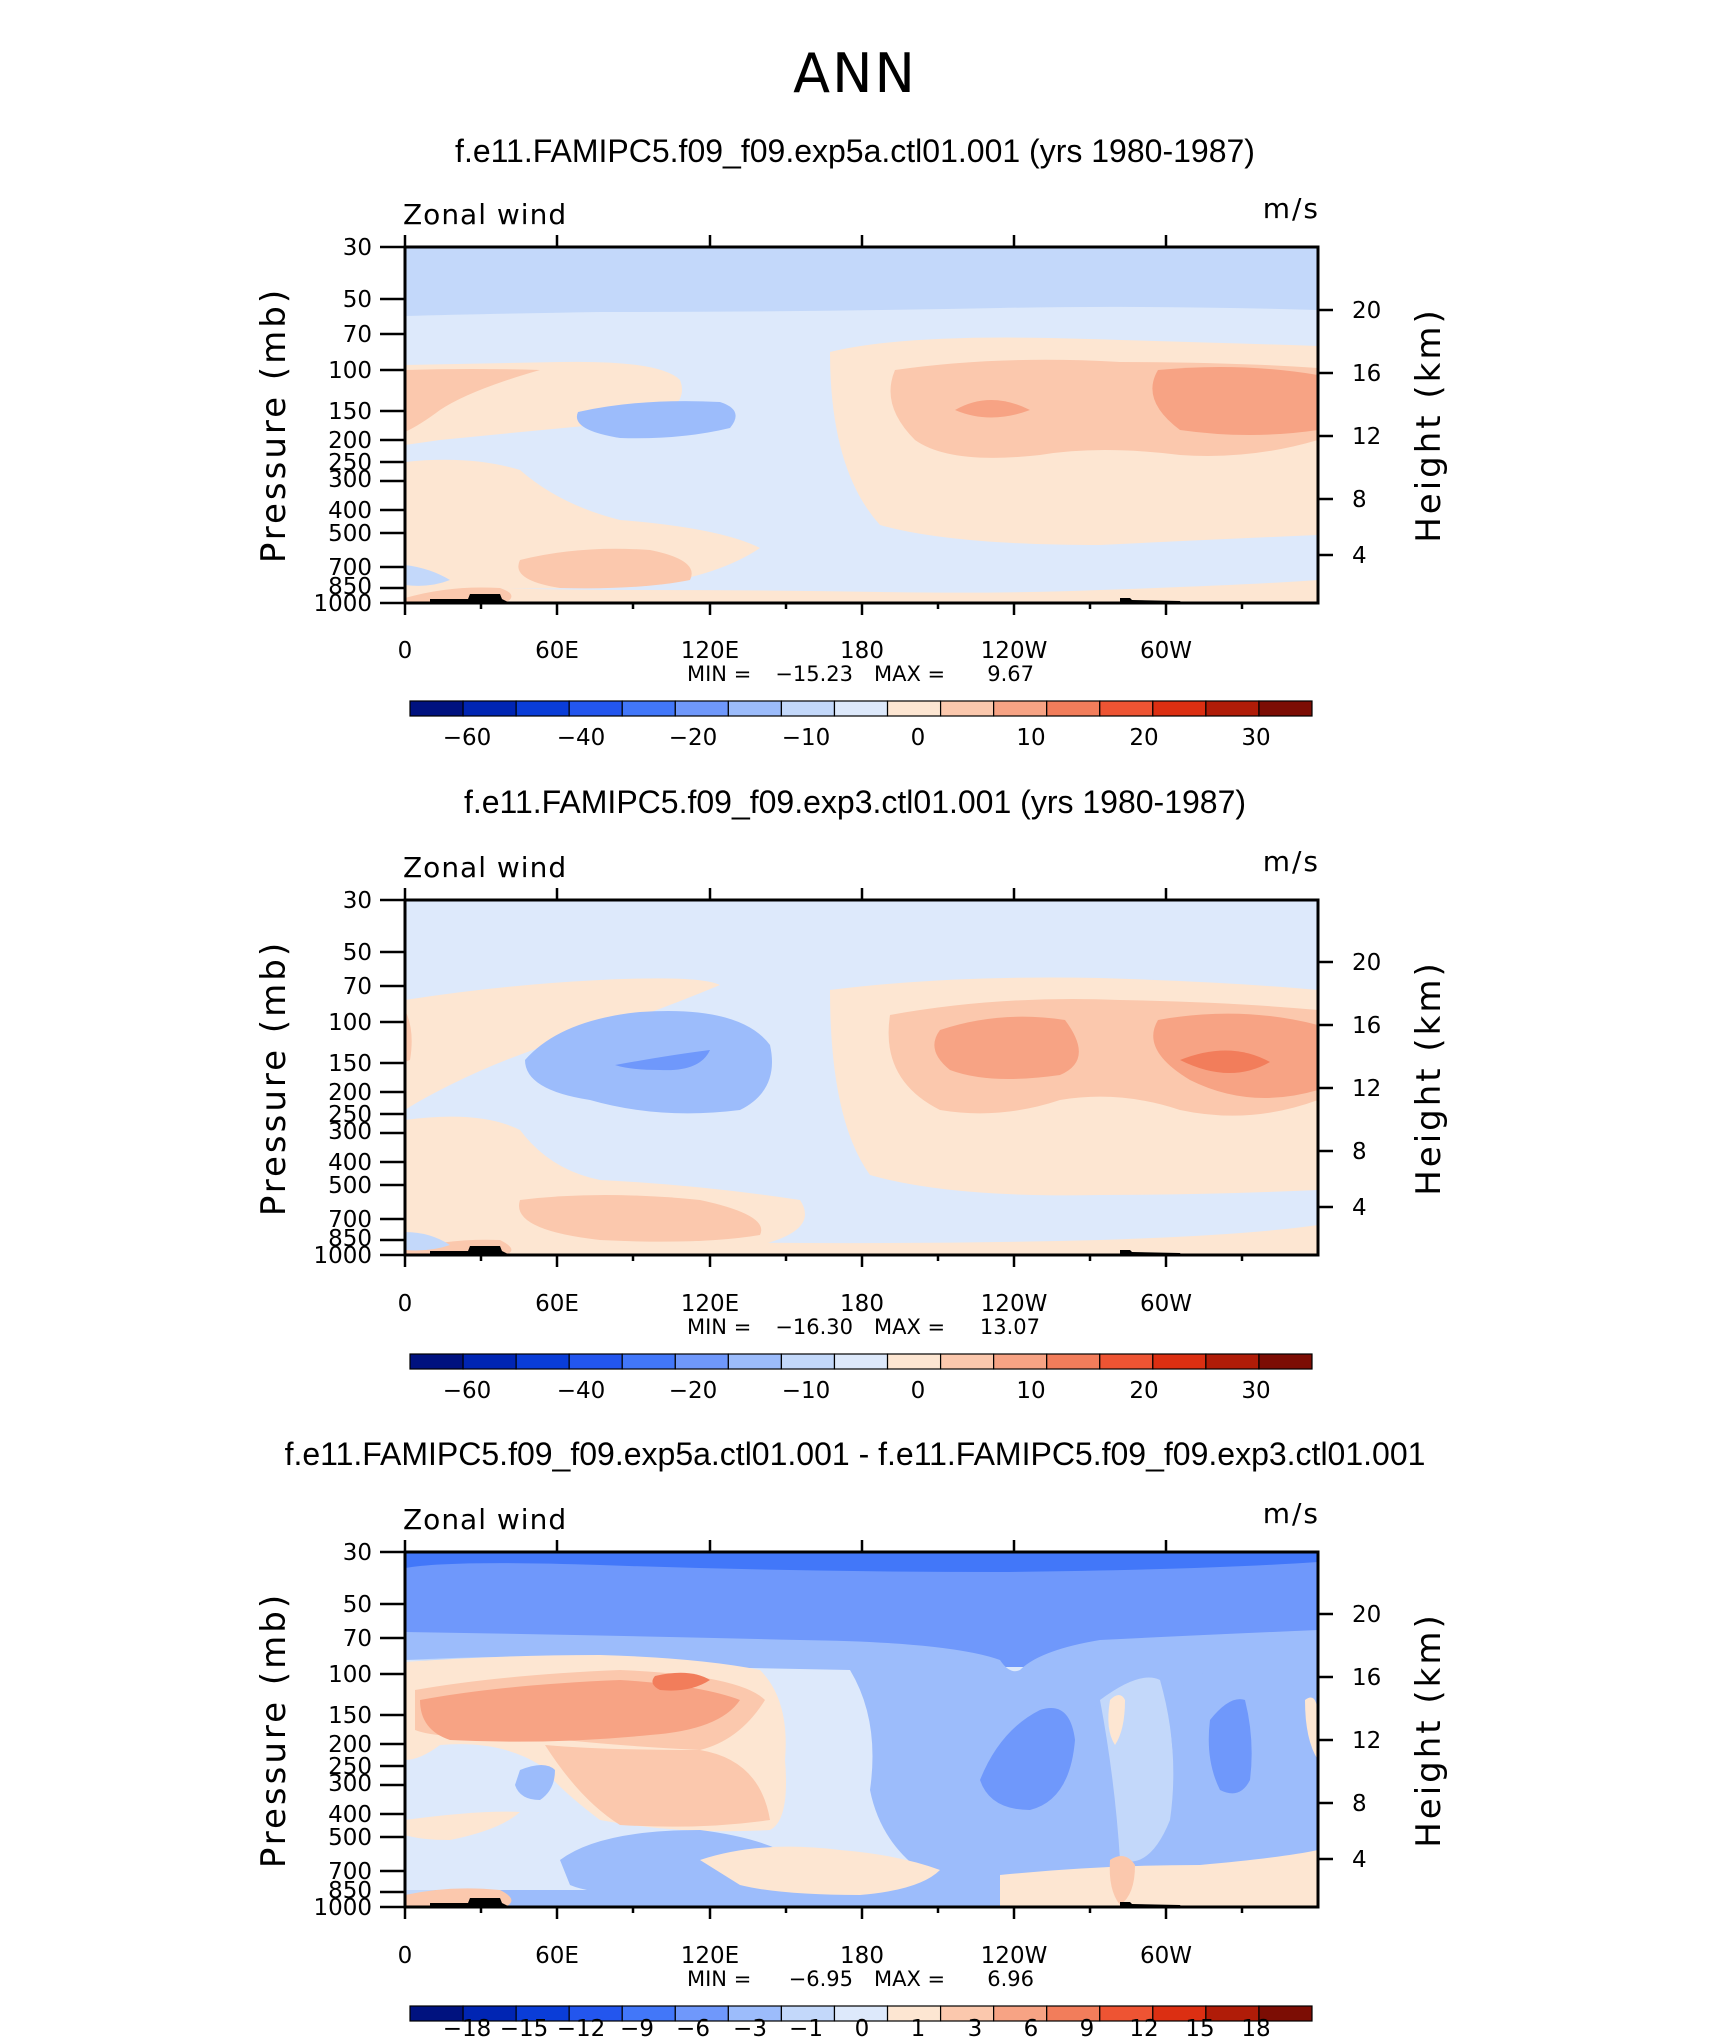 This screenshot has width=1710, height=2038. What do you see at coordinates (719, 1979) in the screenshot?
I see `panel-3-min-label: MIN =` at bounding box center [719, 1979].